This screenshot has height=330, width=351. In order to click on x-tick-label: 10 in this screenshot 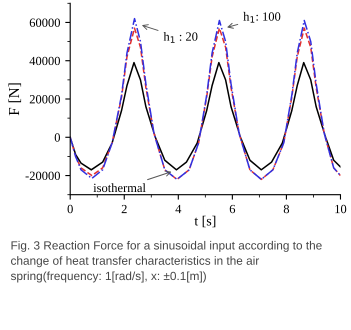, I will do `click(340, 209)`.